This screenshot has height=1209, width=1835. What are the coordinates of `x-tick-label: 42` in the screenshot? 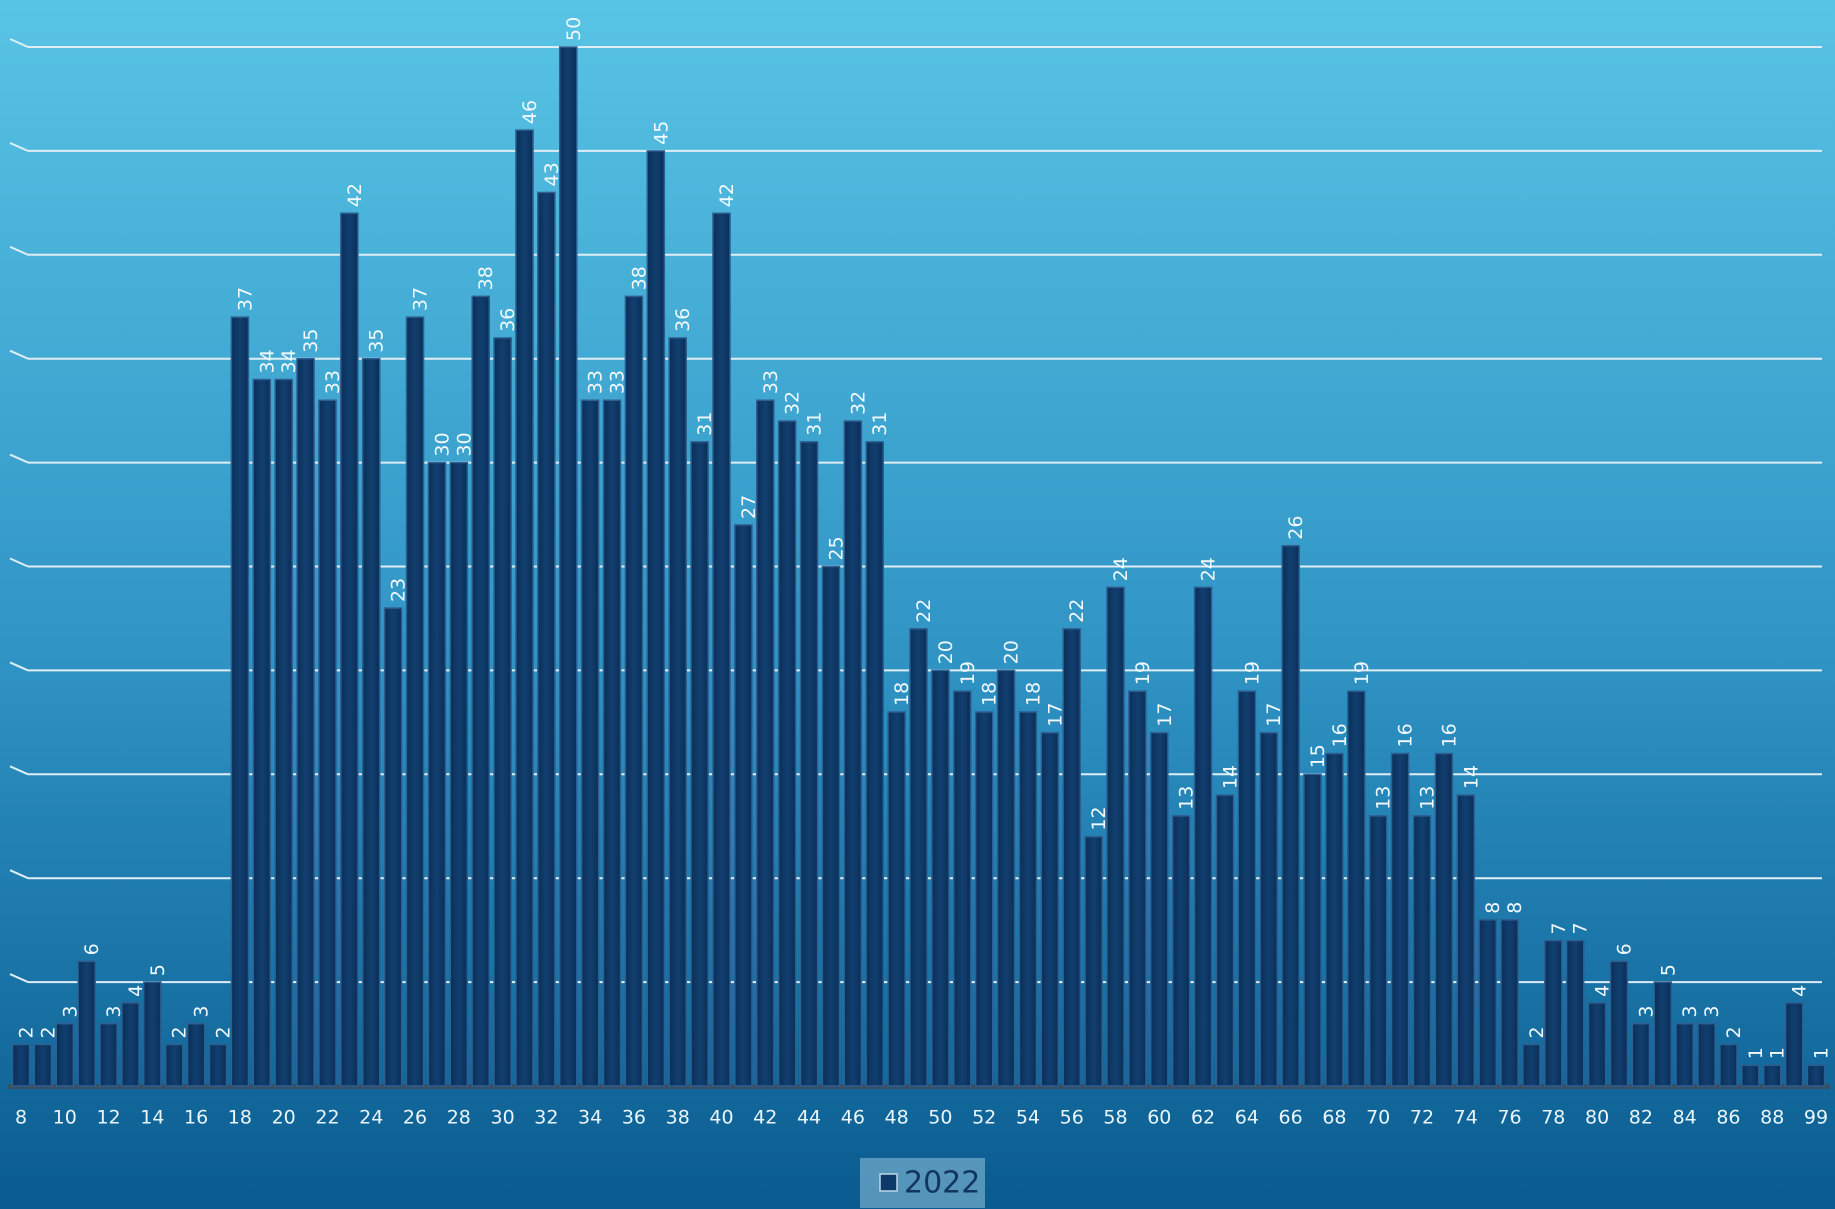 It's located at (765, 1118).